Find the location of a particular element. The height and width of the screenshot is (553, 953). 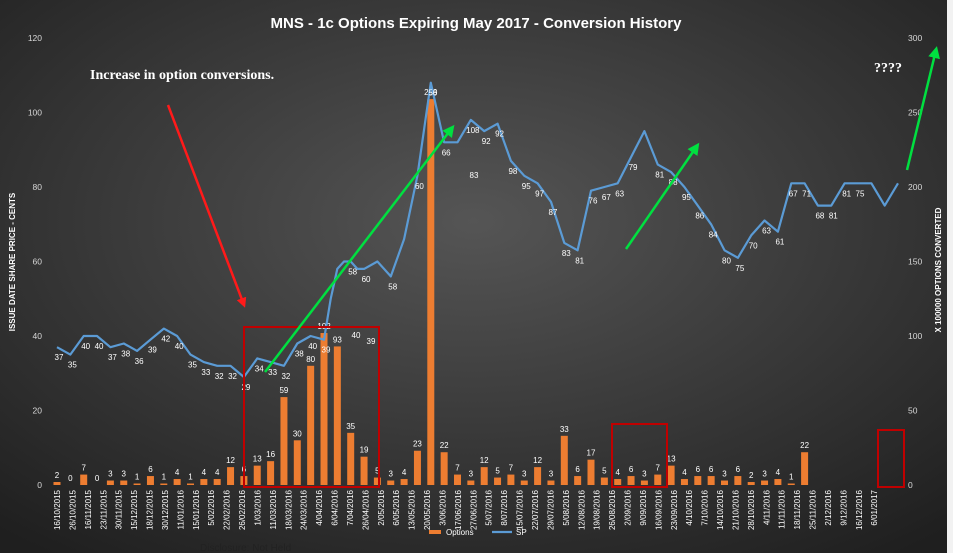

x-tick-label: 6/01/2017 is located at coordinates (874, 507).